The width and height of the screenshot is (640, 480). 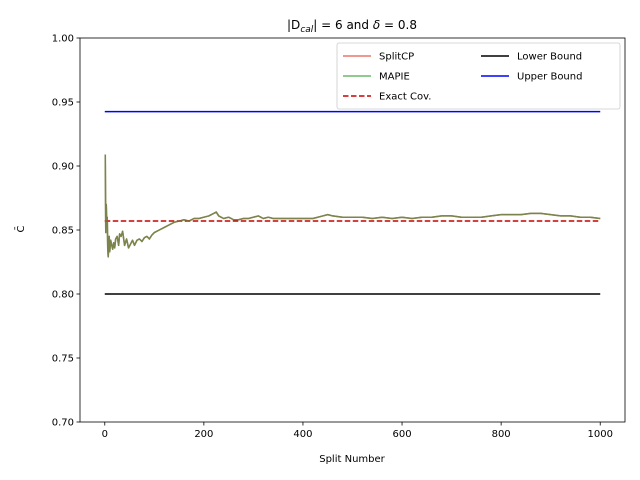 What do you see at coordinates (63, 103) in the screenshot?
I see `y-tick-label: 0.95` at bounding box center [63, 103].